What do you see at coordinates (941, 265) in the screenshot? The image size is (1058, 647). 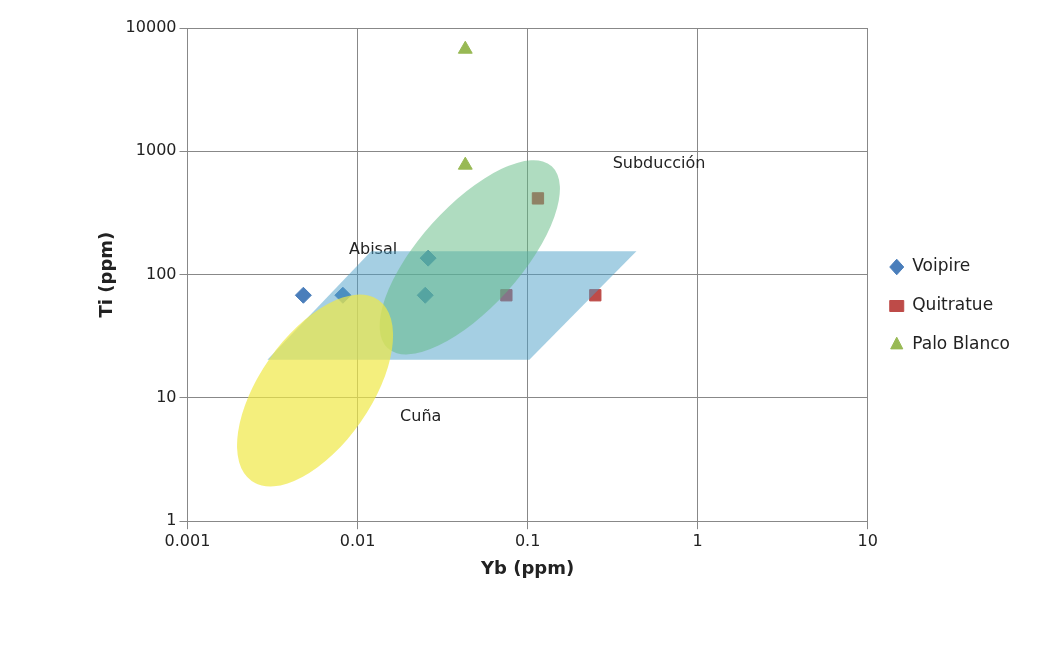 I see `legend-label: Voipire` at bounding box center [941, 265].